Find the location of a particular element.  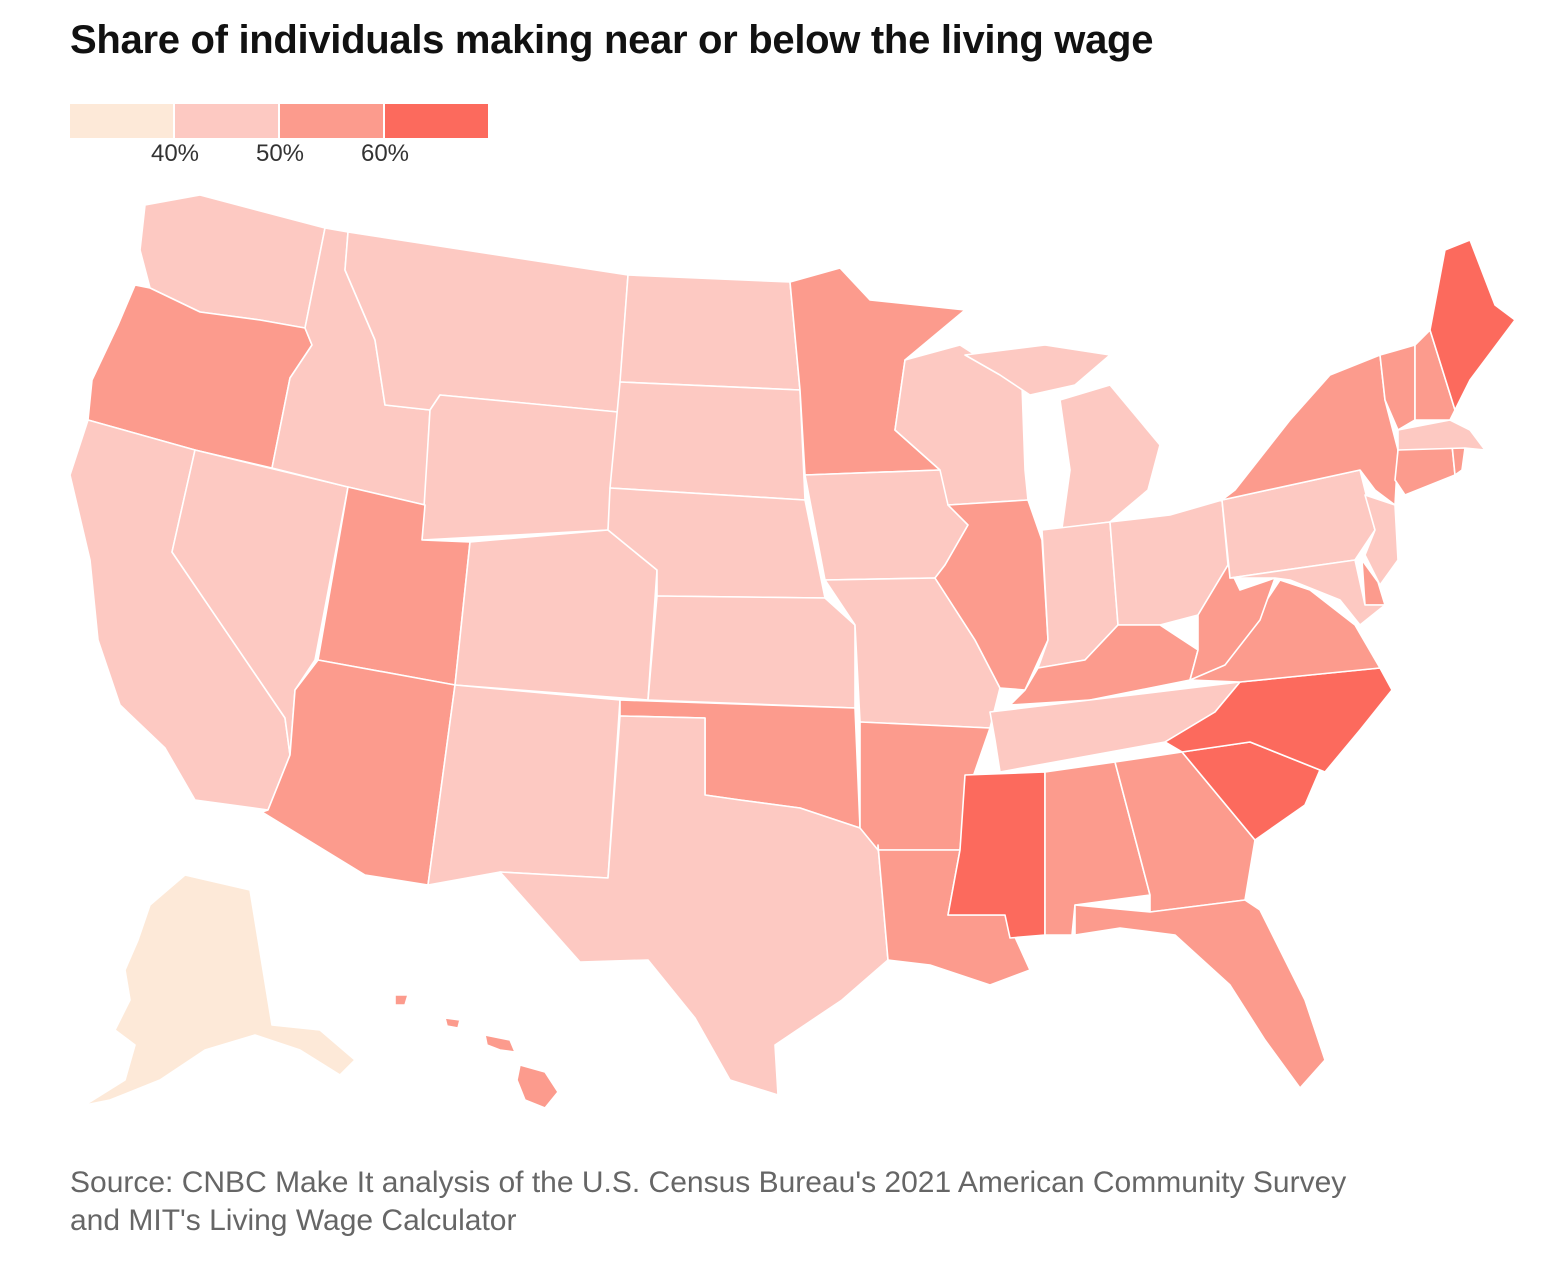

state-NM is located at coordinates (524, 785).